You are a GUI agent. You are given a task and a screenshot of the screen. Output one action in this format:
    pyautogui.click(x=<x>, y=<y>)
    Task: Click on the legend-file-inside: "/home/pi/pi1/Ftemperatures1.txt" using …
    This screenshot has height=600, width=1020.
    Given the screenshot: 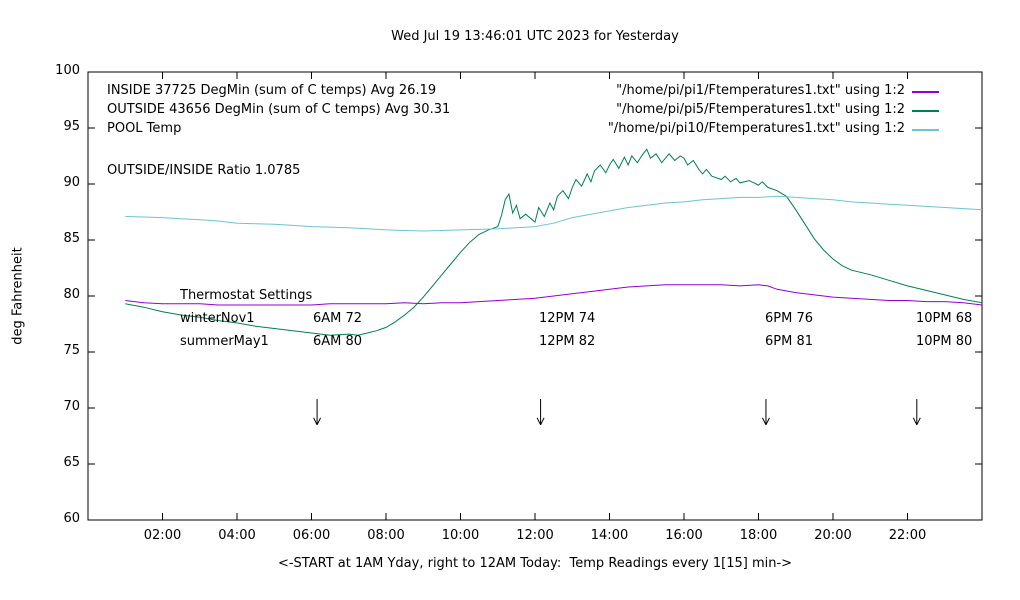 What is the action you would take?
    pyautogui.click(x=760, y=90)
    